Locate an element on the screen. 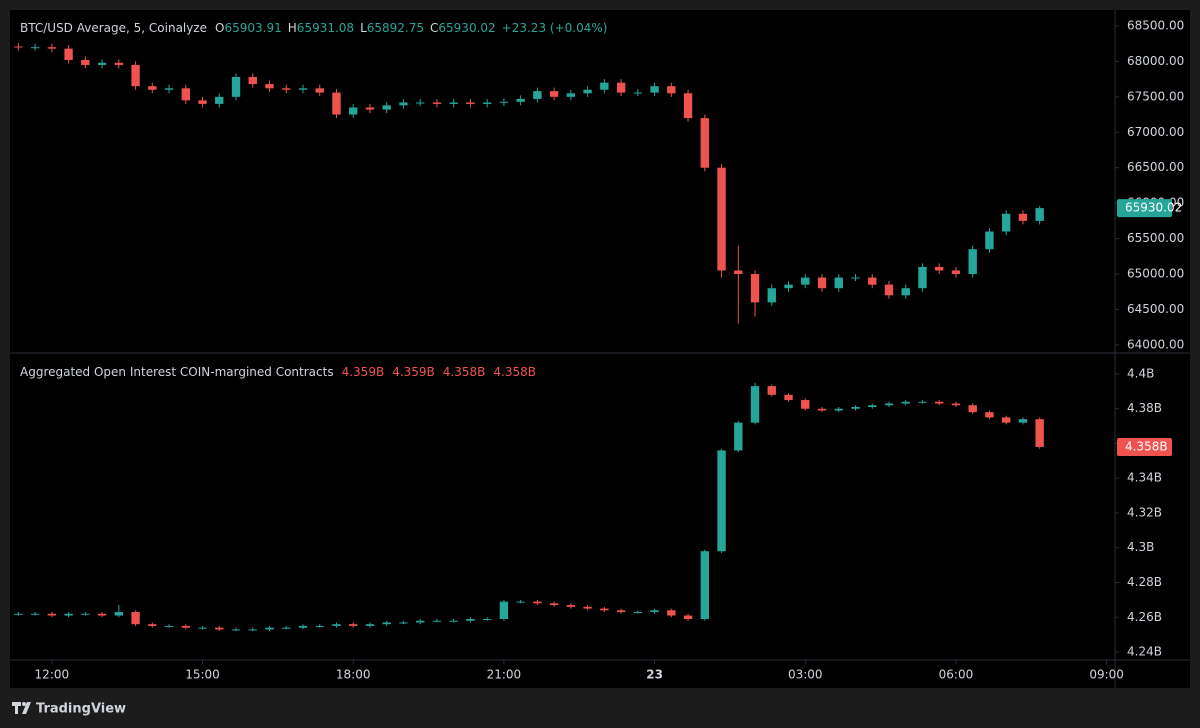  x-tick-label: 12:00 is located at coordinates (52, 675).